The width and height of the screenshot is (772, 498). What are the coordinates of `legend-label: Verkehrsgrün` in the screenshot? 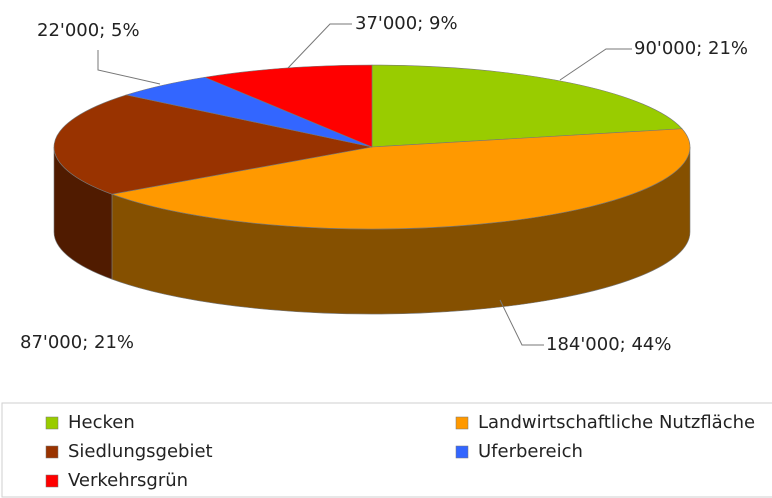 It's located at (128, 480).